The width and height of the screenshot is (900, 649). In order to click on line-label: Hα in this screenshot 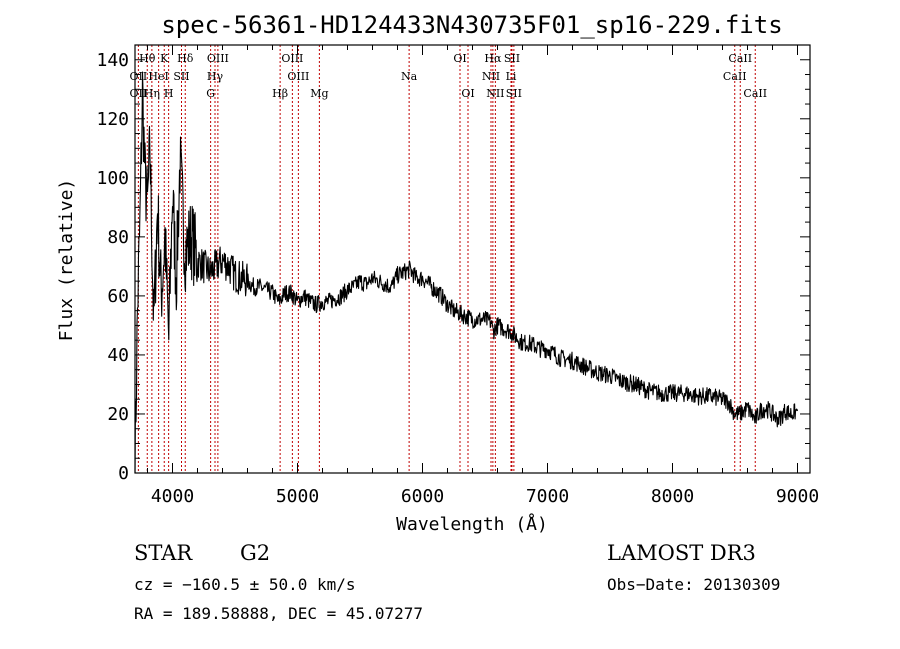, I will do `click(493, 58)`.